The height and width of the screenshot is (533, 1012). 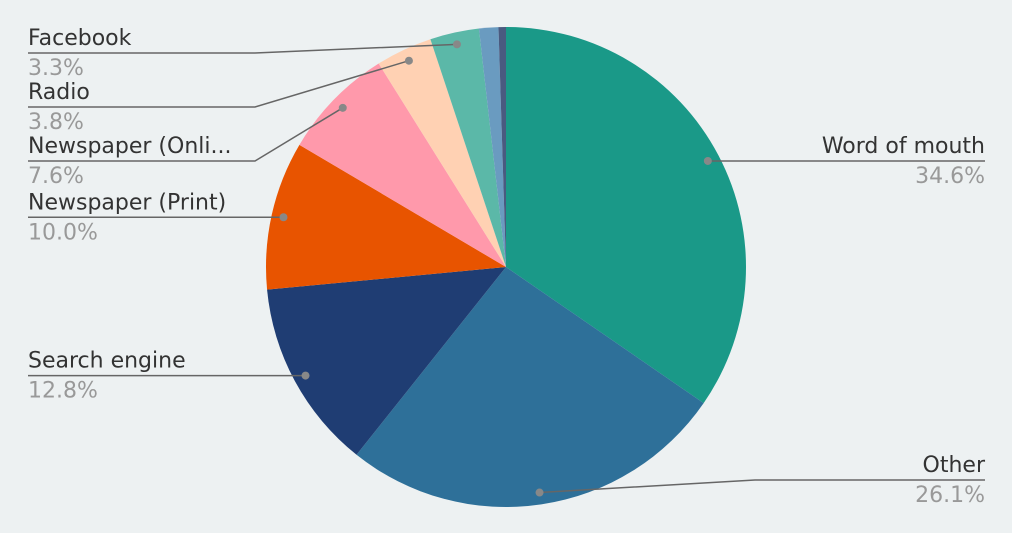 I want to click on slice-label: Facebook, so click(x=80, y=38).